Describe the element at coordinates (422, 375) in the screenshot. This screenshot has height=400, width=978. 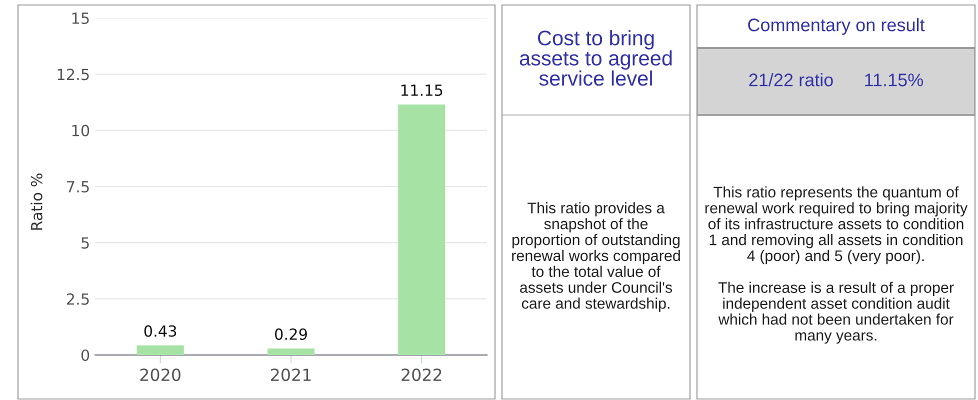
I see `x-tick-label: 2022` at that location.